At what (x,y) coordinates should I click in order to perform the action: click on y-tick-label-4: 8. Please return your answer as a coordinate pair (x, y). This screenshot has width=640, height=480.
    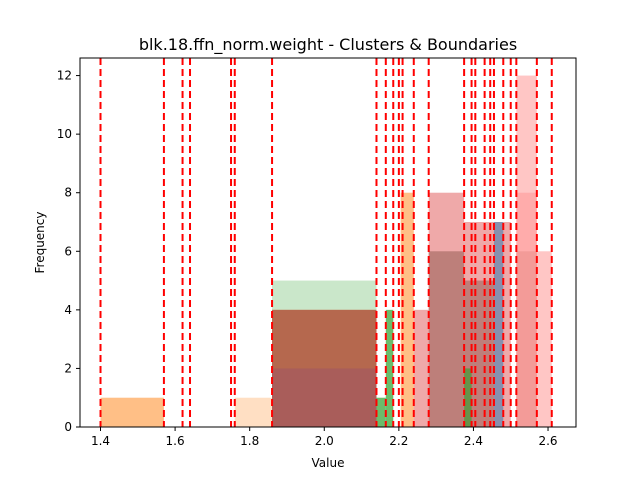
    Looking at the image, I should click on (68, 193).